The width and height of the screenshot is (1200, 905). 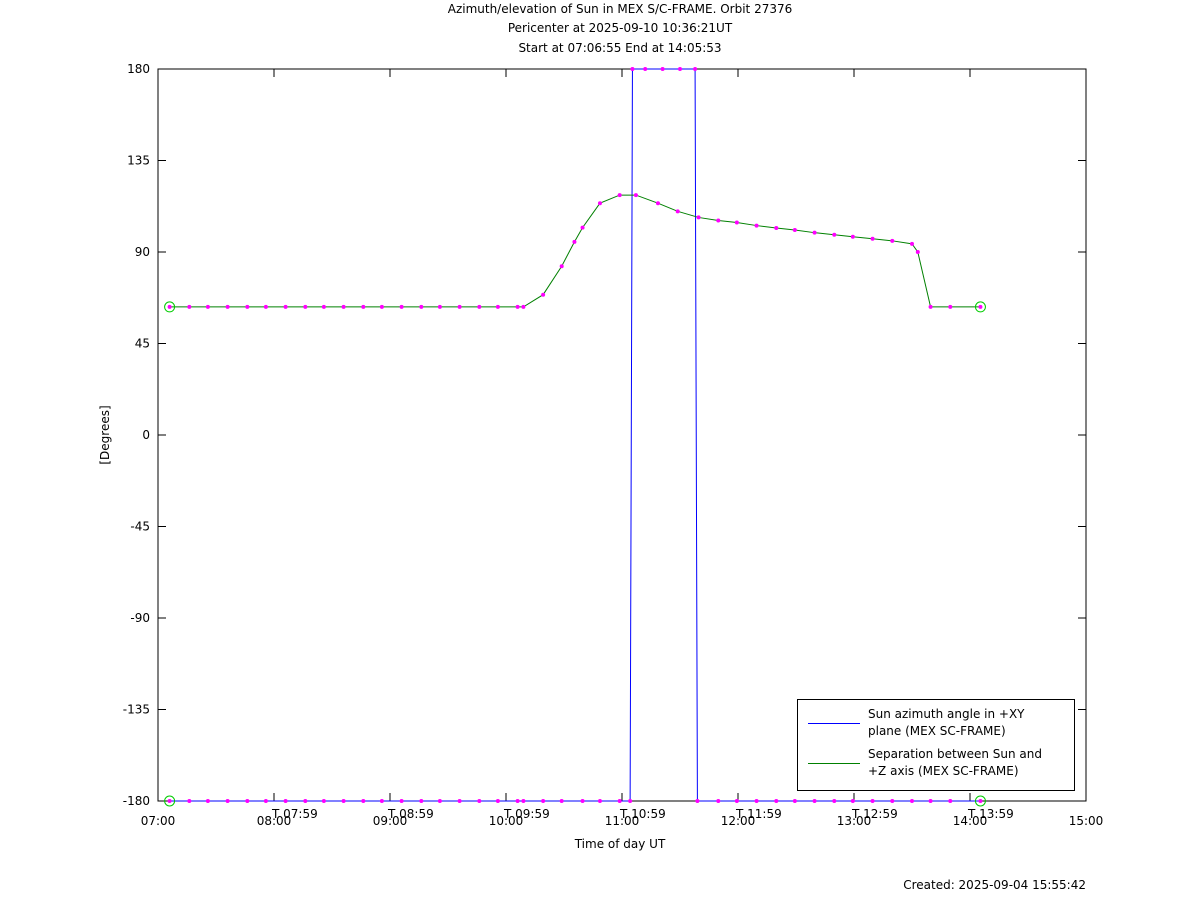 I want to click on y-tick-label: 90, so click(x=142, y=252).